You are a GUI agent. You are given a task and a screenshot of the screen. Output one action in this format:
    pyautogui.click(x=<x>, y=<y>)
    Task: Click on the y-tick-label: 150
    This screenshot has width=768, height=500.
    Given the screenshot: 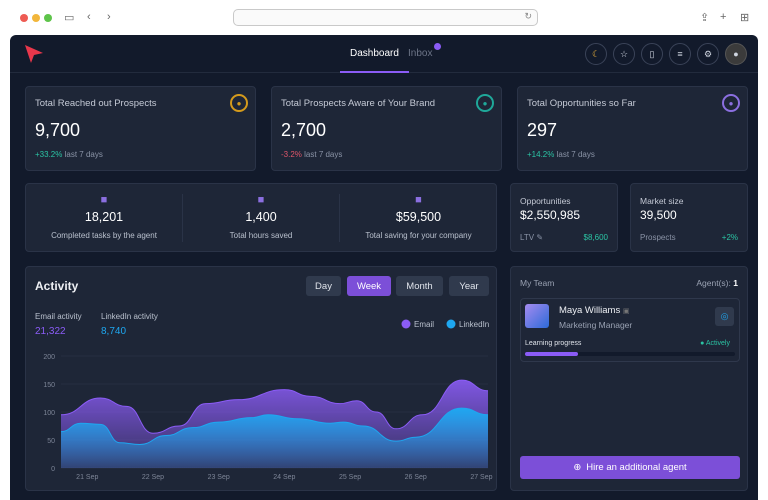 What is the action you would take?
    pyautogui.click(x=49, y=385)
    